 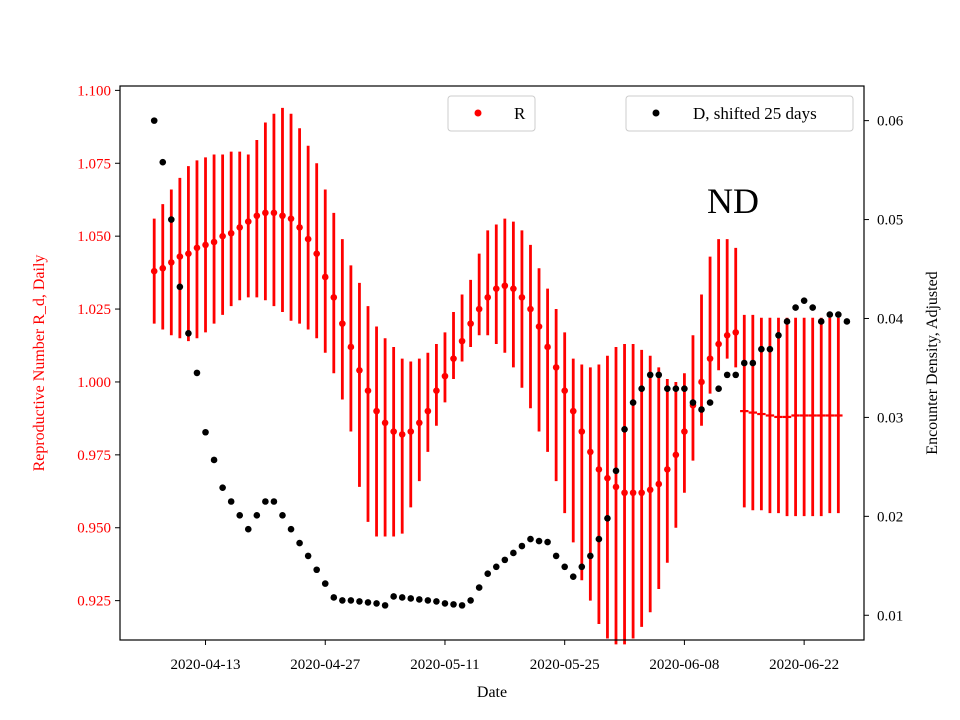 What do you see at coordinates (890, 221) in the screenshot?
I see `right-tick-label: 0.05` at bounding box center [890, 221].